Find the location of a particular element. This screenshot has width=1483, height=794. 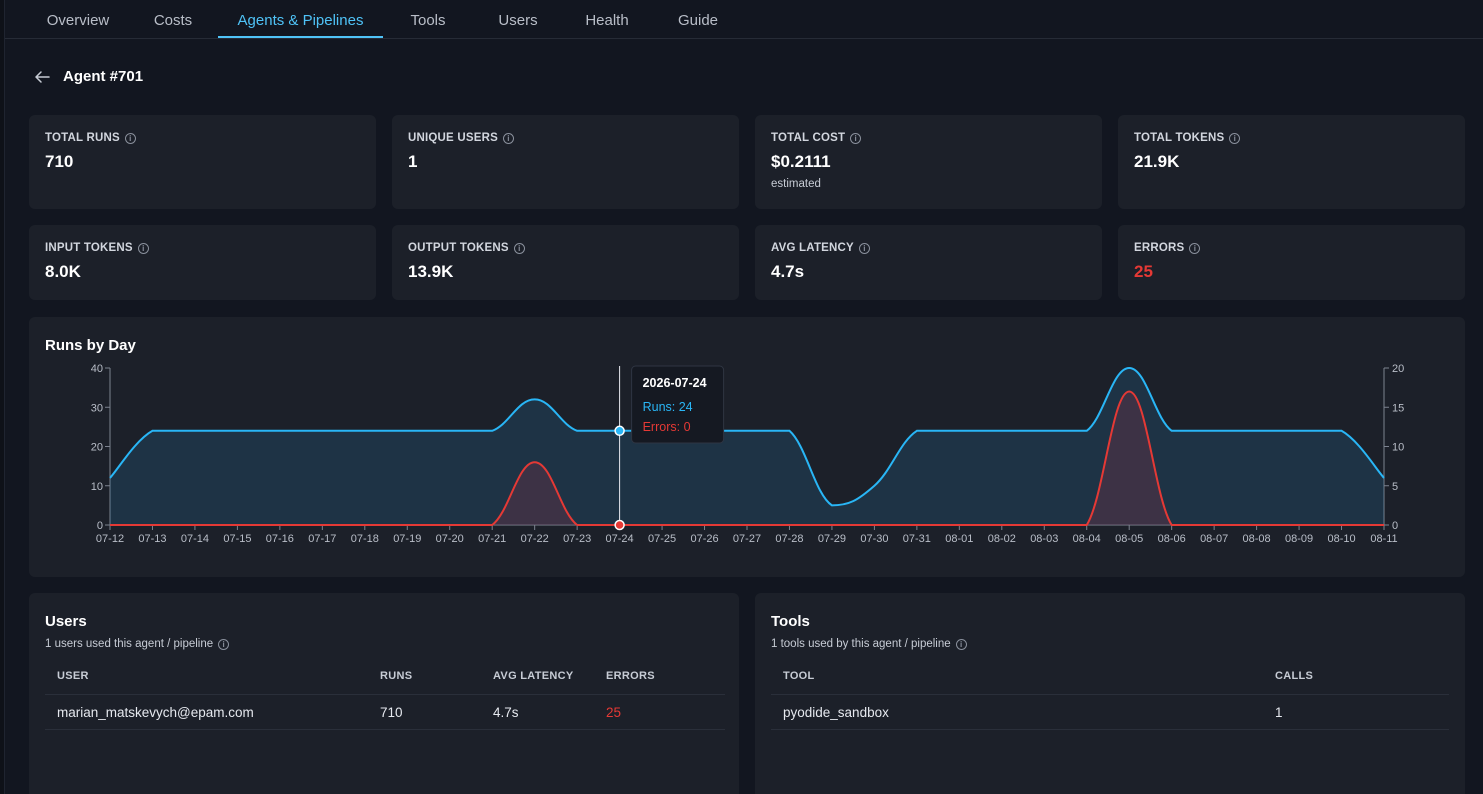

left-rail is located at coordinates (2, 397).